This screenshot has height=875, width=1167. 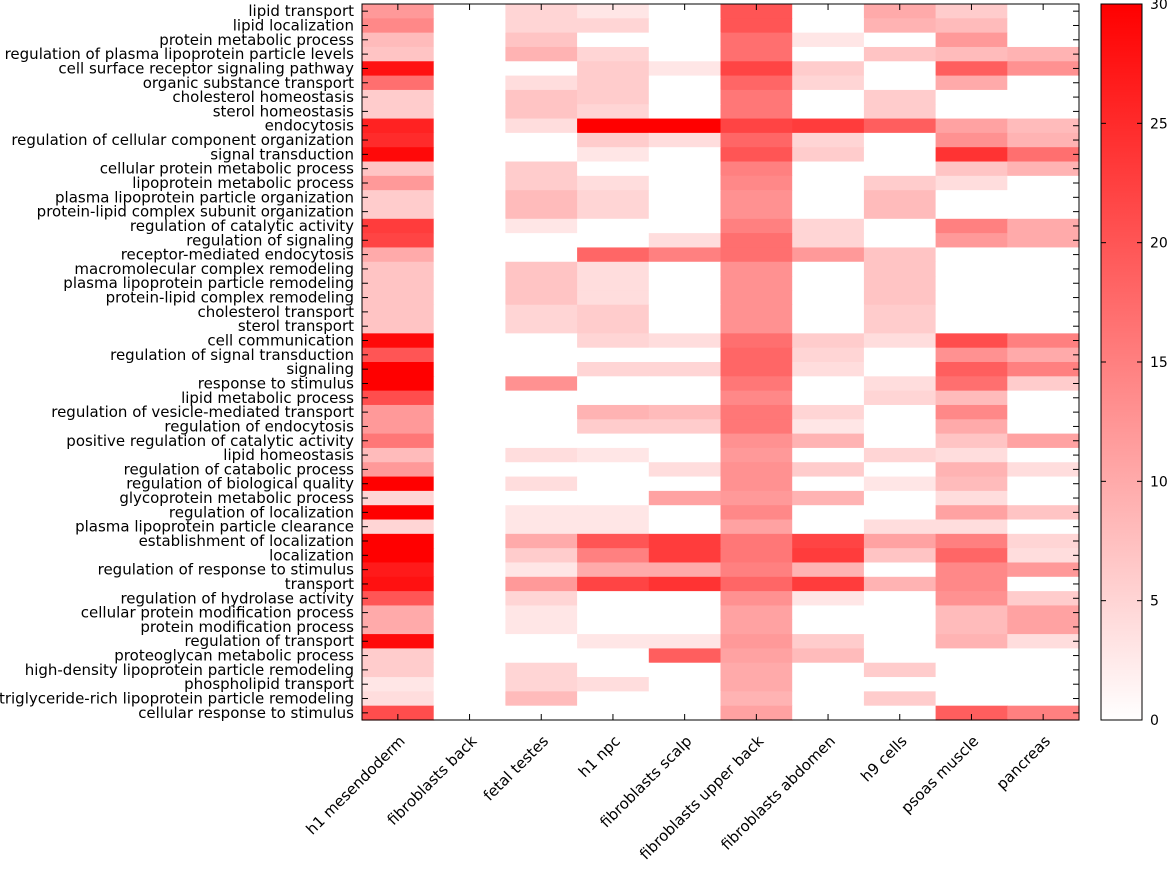 What do you see at coordinates (319, 584) in the screenshot?
I see `row-label: transport` at bounding box center [319, 584].